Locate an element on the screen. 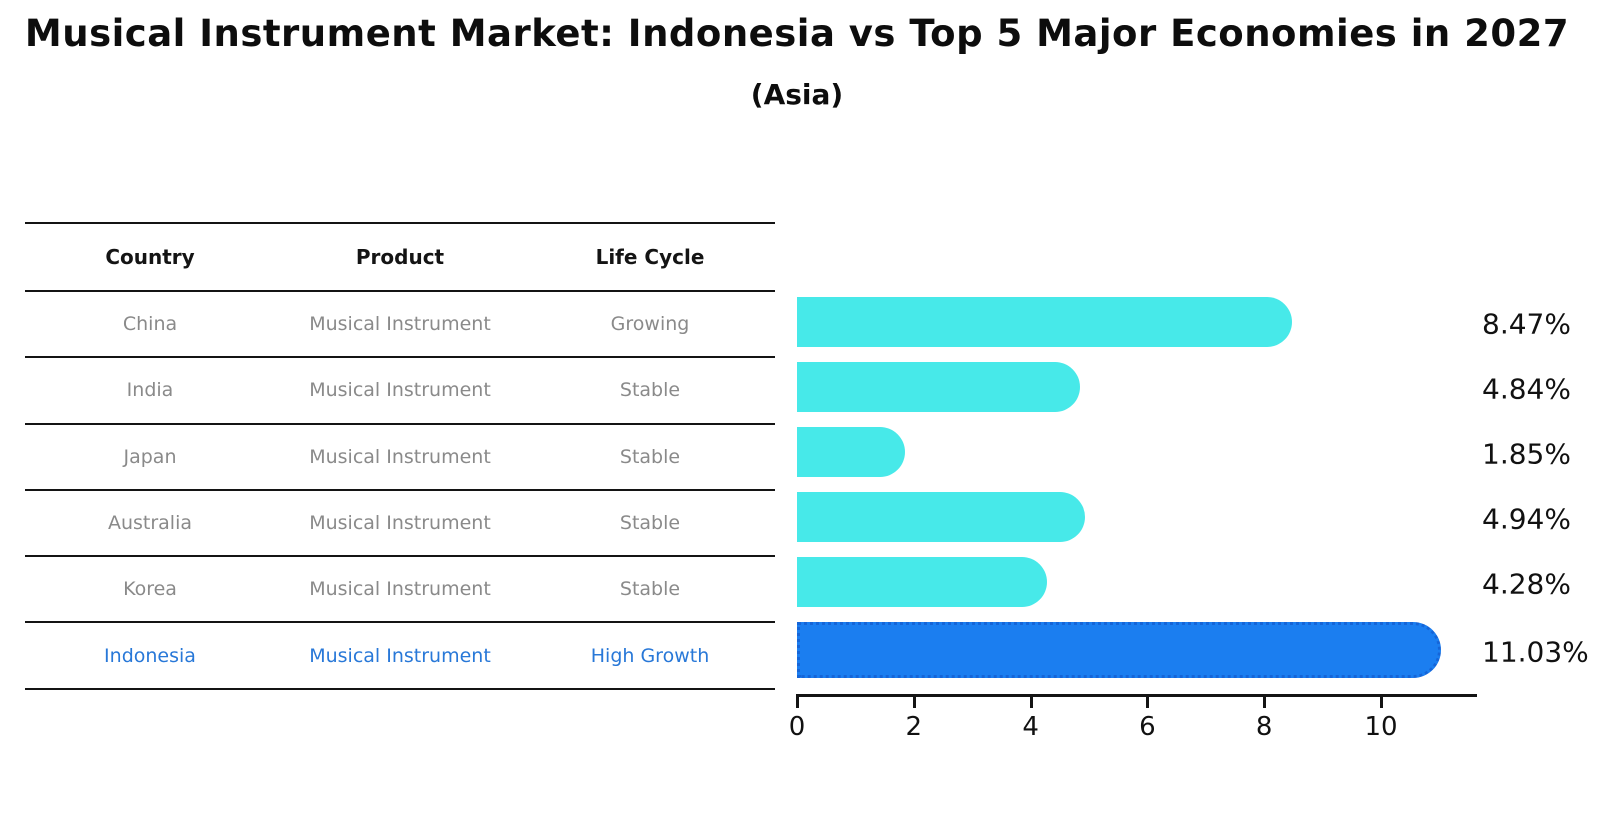  table-cell-country: Korea is located at coordinates (150, 589).